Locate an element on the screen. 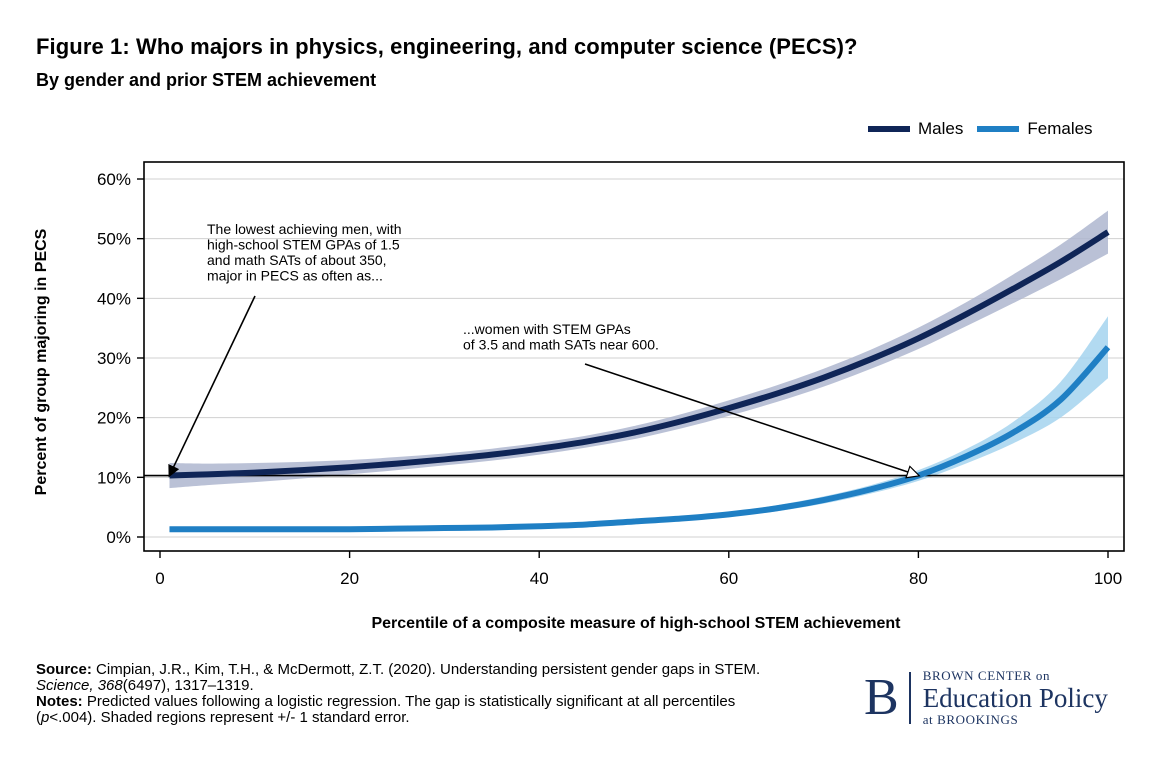 The width and height of the screenshot is (1152, 768). source-text-2: (6497), 1317–1319. is located at coordinates (188, 685).